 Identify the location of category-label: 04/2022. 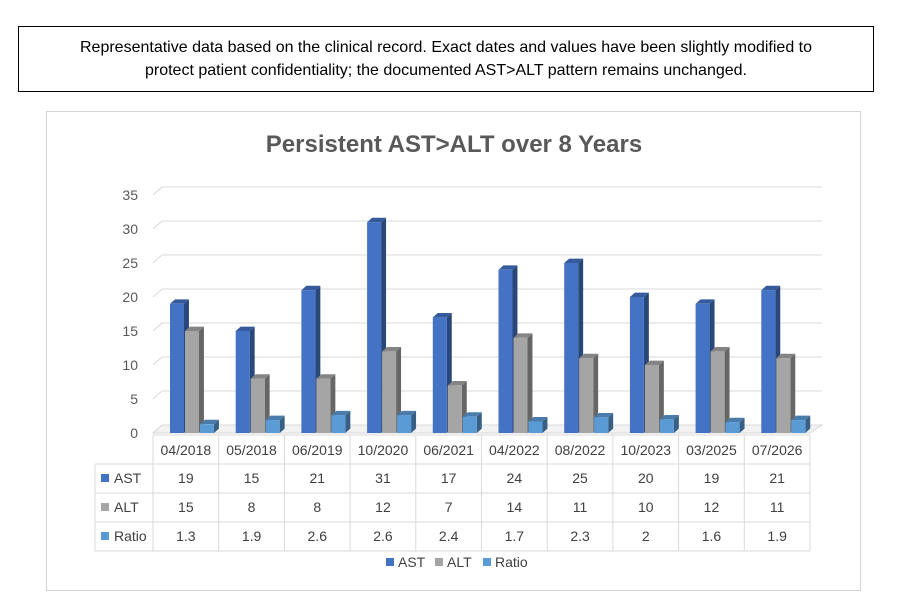
(514, 450).